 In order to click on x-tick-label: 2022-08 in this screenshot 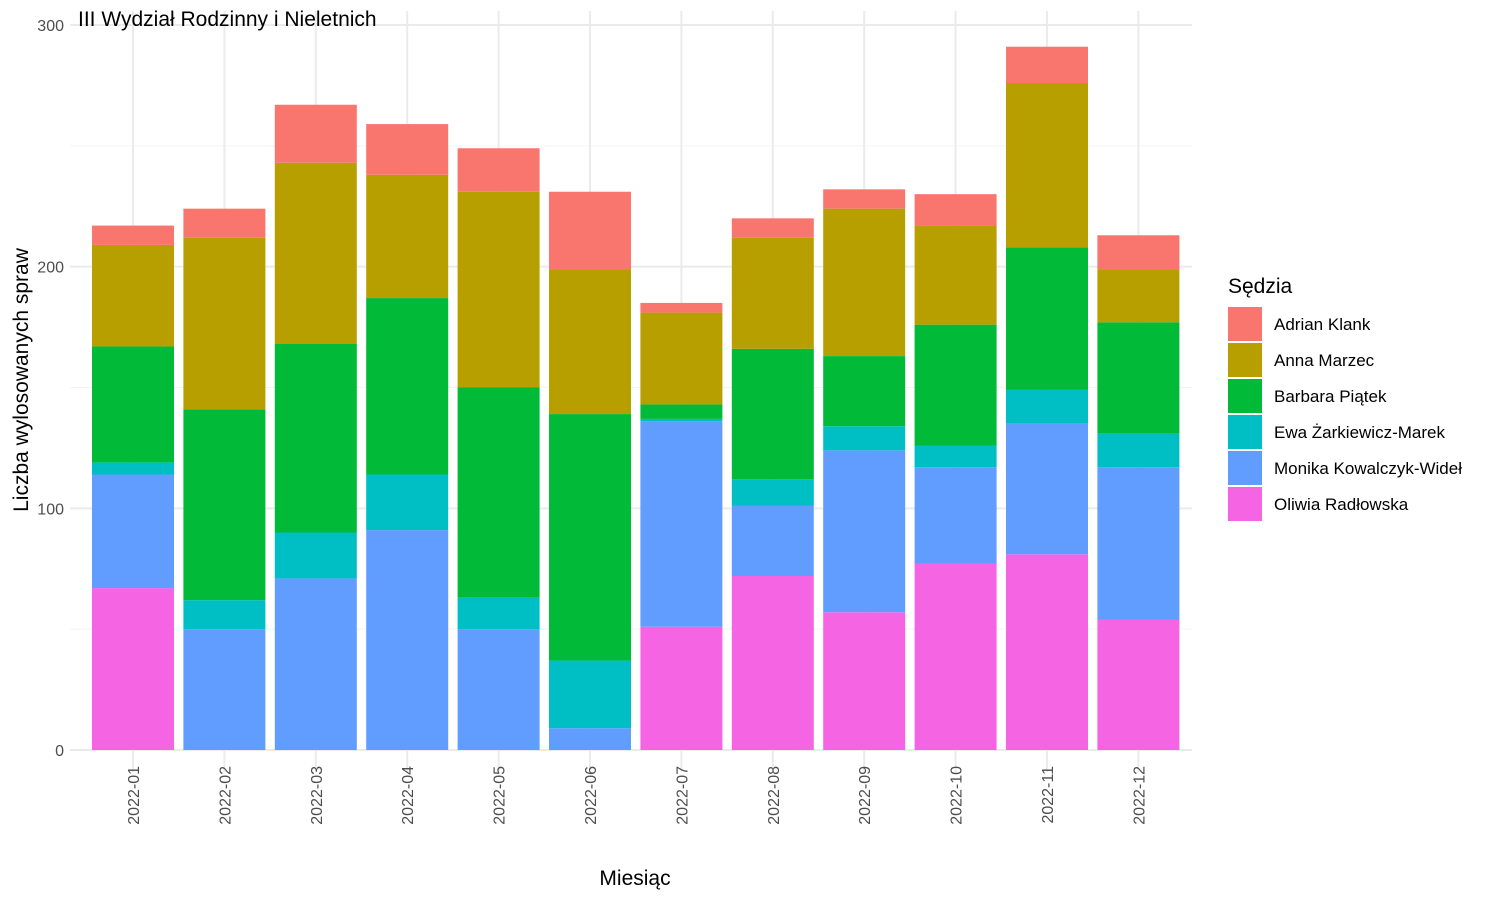, I will do `click(774, 795)`.